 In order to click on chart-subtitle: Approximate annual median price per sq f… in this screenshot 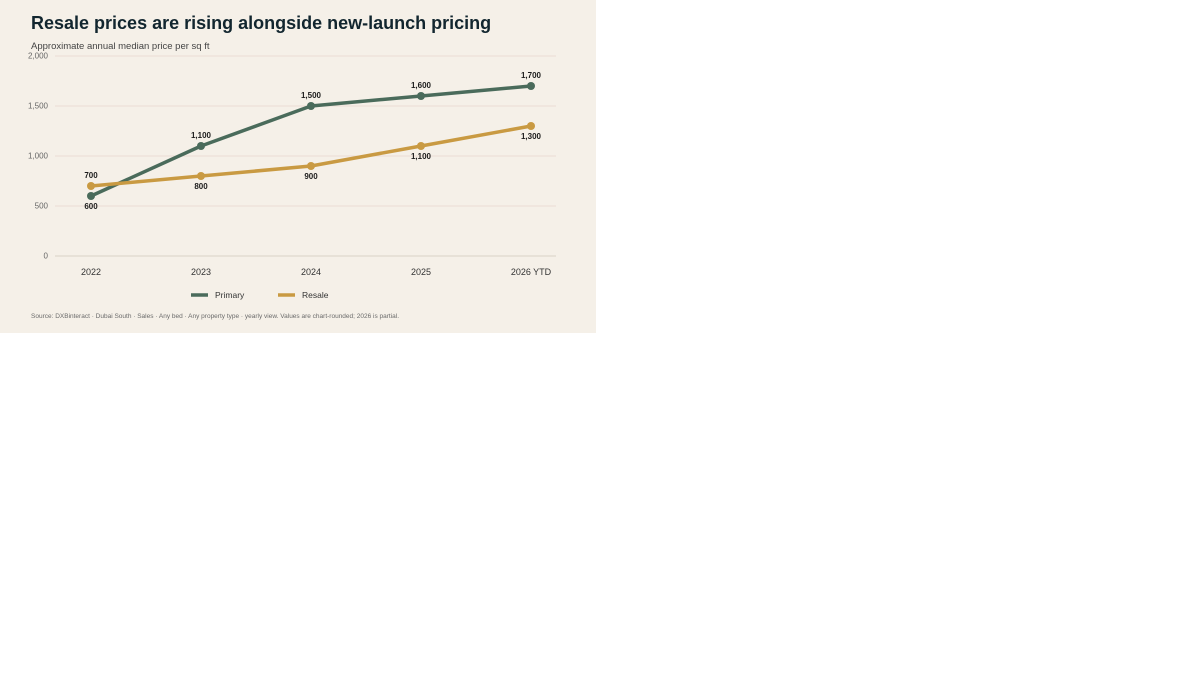, I will do `click(120, 46)`.